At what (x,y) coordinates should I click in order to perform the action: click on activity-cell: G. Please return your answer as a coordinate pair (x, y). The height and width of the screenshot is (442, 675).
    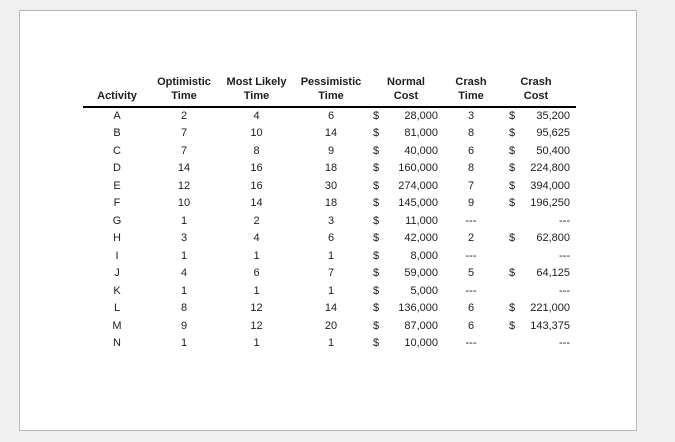
    Looking at the image, I should click on (117, 220).